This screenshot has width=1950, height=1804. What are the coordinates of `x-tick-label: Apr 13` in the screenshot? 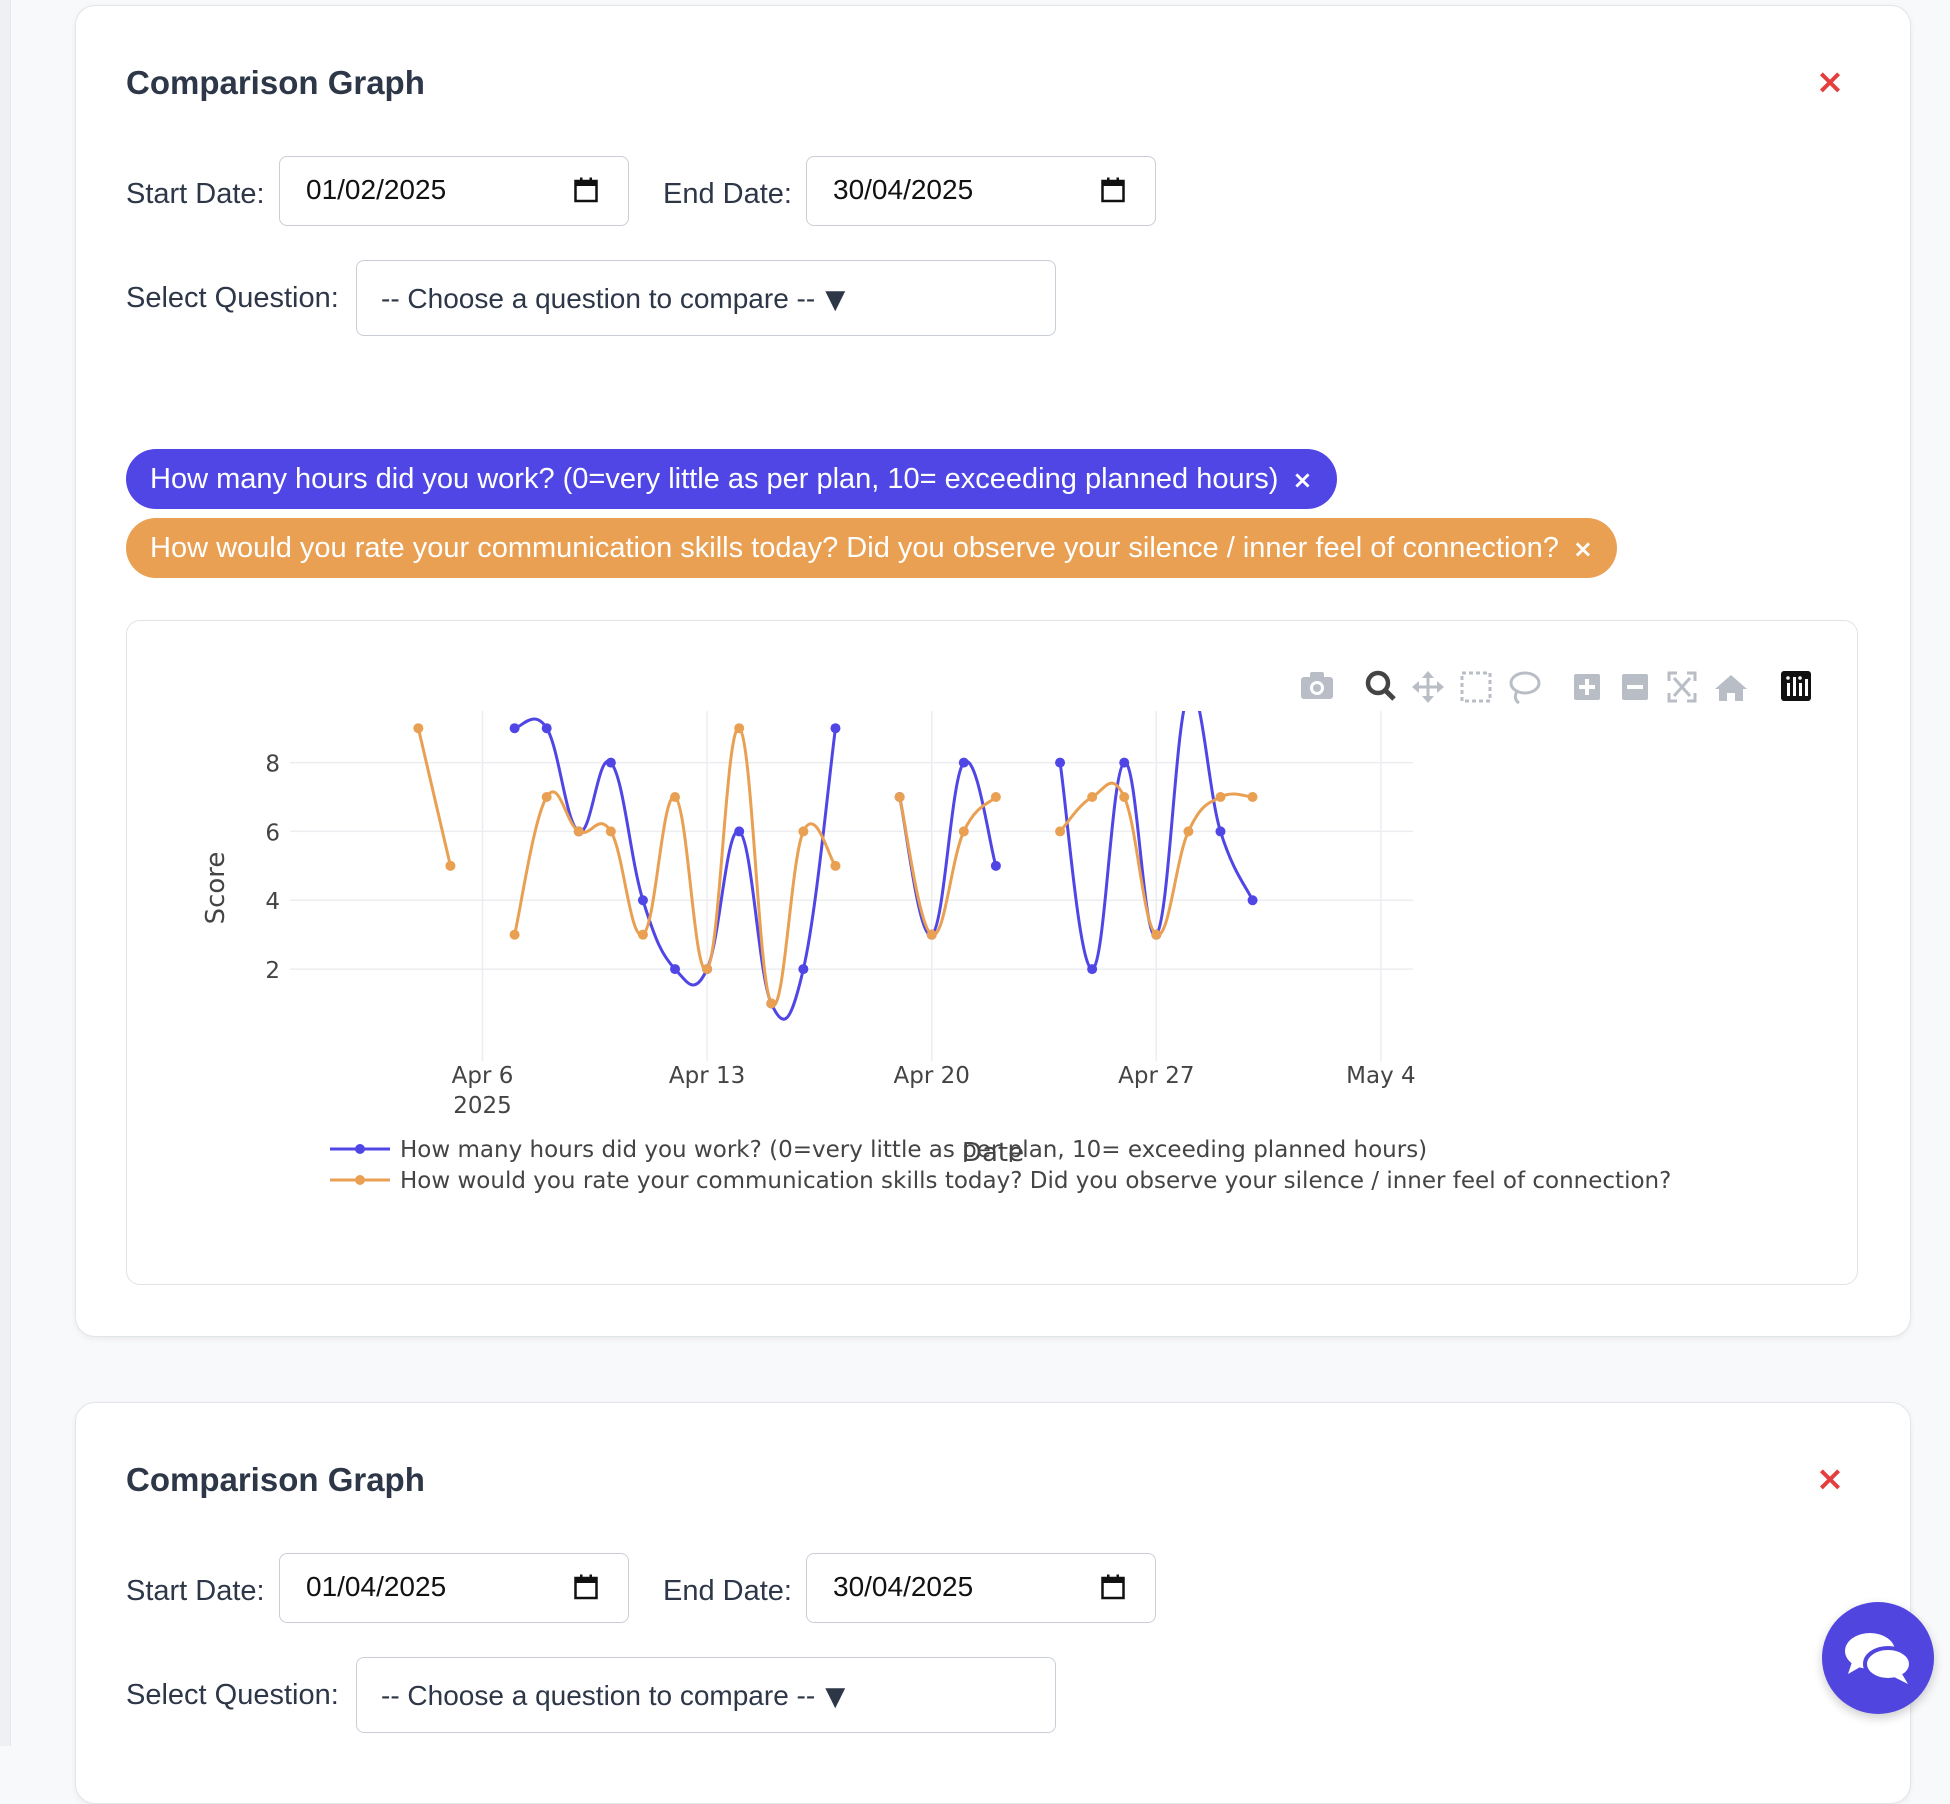 It's located at (707, 1076).